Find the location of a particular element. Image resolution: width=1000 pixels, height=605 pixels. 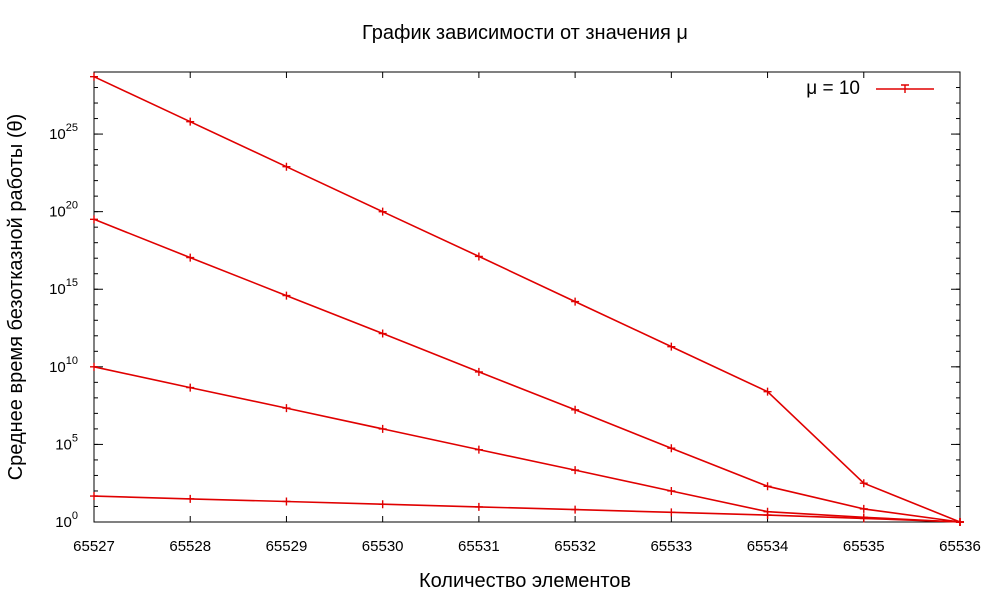

x-tick-label: 65534 is located at coordinates (768, 546).